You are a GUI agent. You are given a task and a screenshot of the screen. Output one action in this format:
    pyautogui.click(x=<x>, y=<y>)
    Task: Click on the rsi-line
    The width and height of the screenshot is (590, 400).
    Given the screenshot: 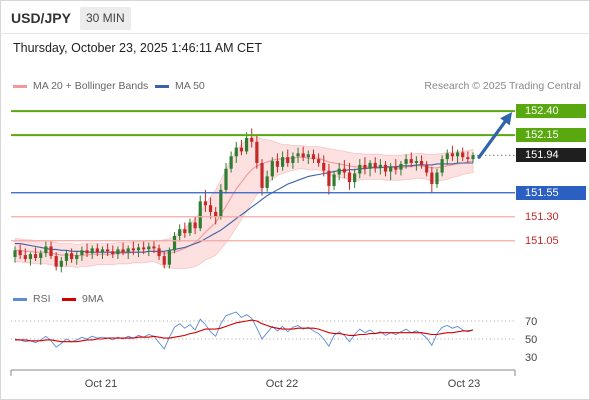 What is the action you would take?
    pyautogui.click(x=244, y=330)
    